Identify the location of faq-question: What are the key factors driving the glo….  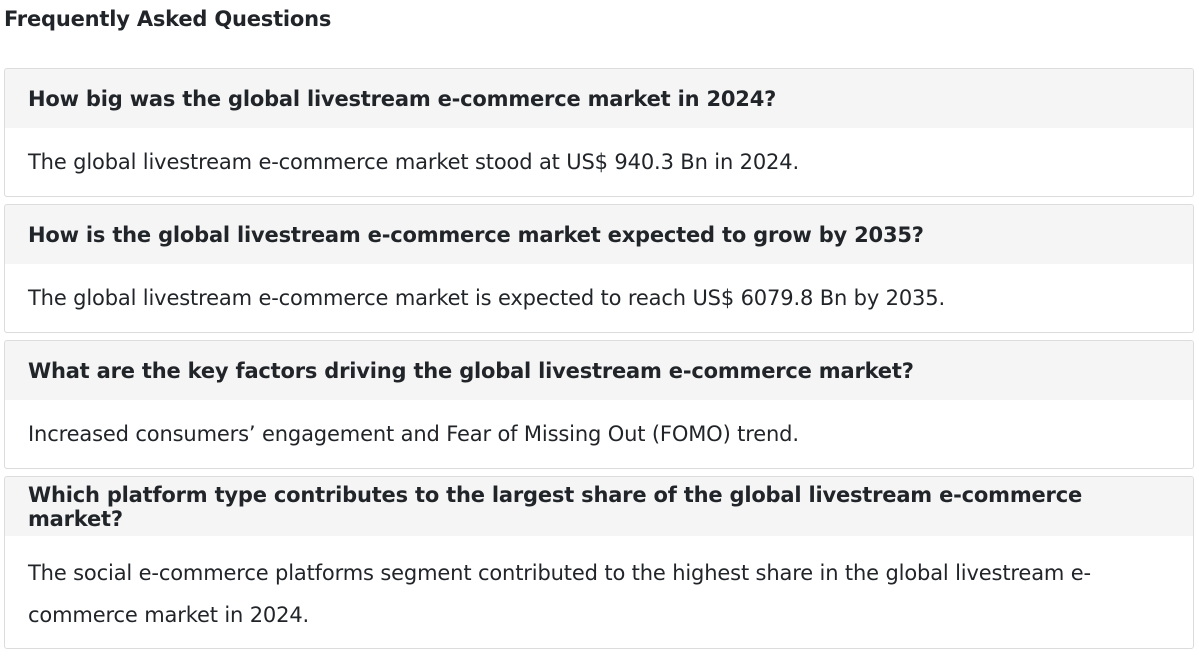
(599, 370).